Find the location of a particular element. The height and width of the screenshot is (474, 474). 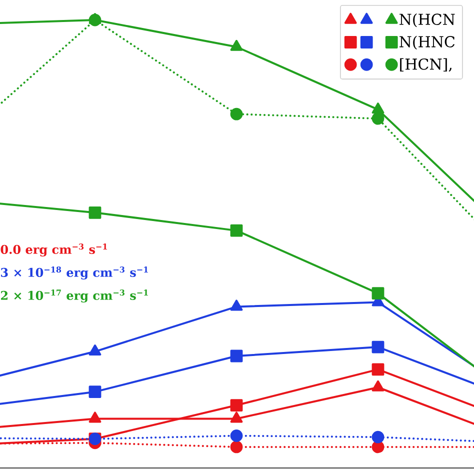

legend-label: [HCN], is located at coordinates (426, 65).